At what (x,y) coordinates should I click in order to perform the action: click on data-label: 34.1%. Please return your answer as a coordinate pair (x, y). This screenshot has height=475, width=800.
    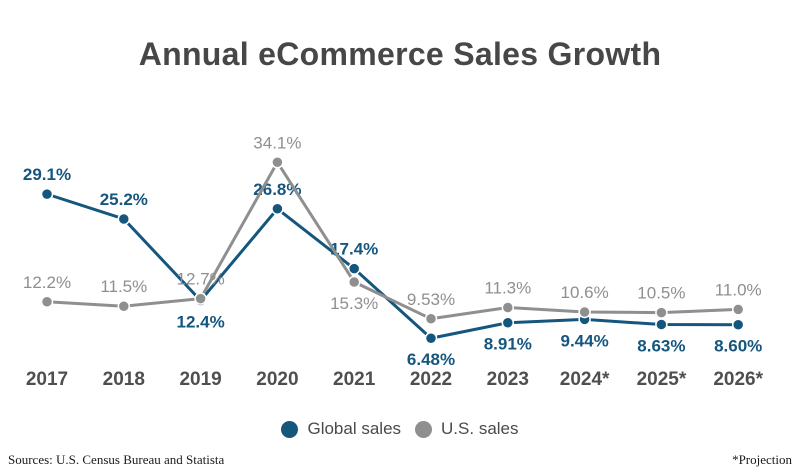
    Looking at the image, I should click on (277, 142).